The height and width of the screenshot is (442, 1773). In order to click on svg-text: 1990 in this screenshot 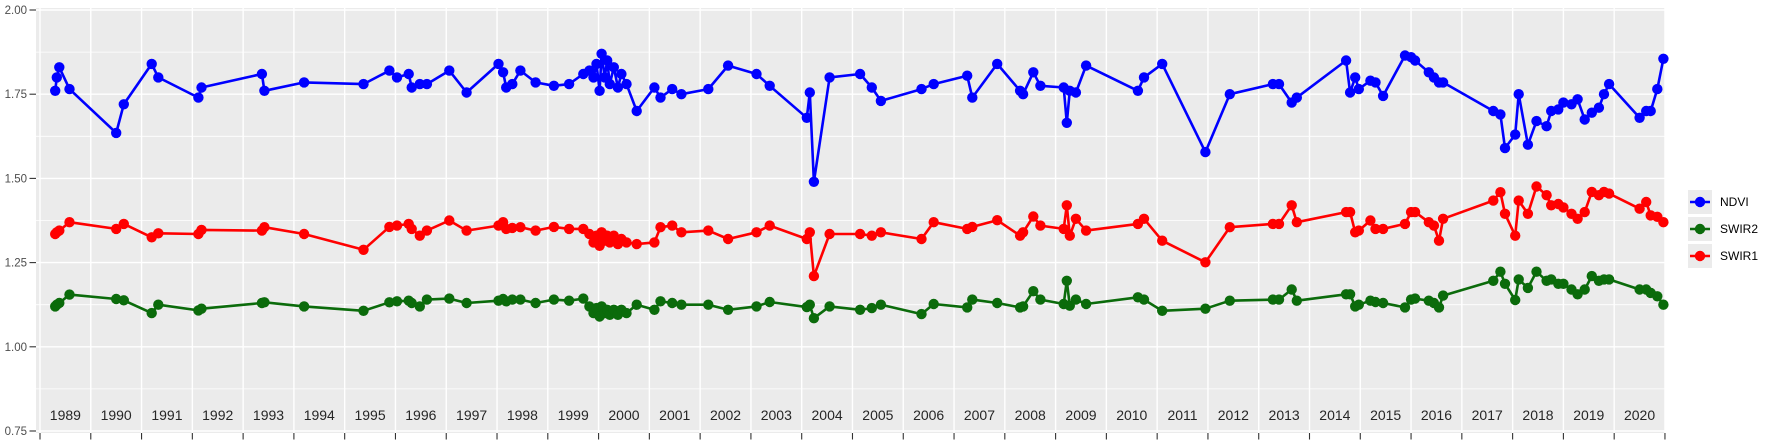, I will do `click(116, 415)`.